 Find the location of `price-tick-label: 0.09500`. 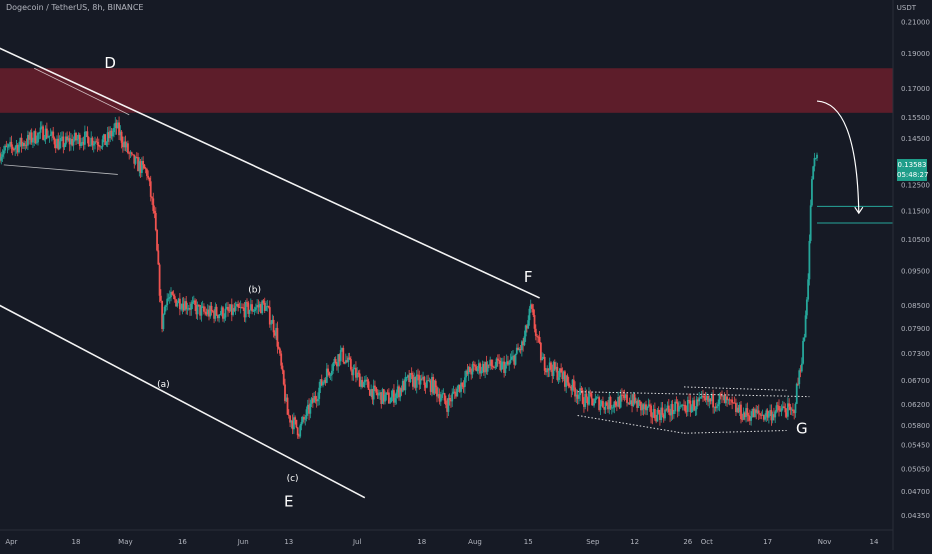

price-tick-label: 0.09500 is located at coordinates (915, 271).